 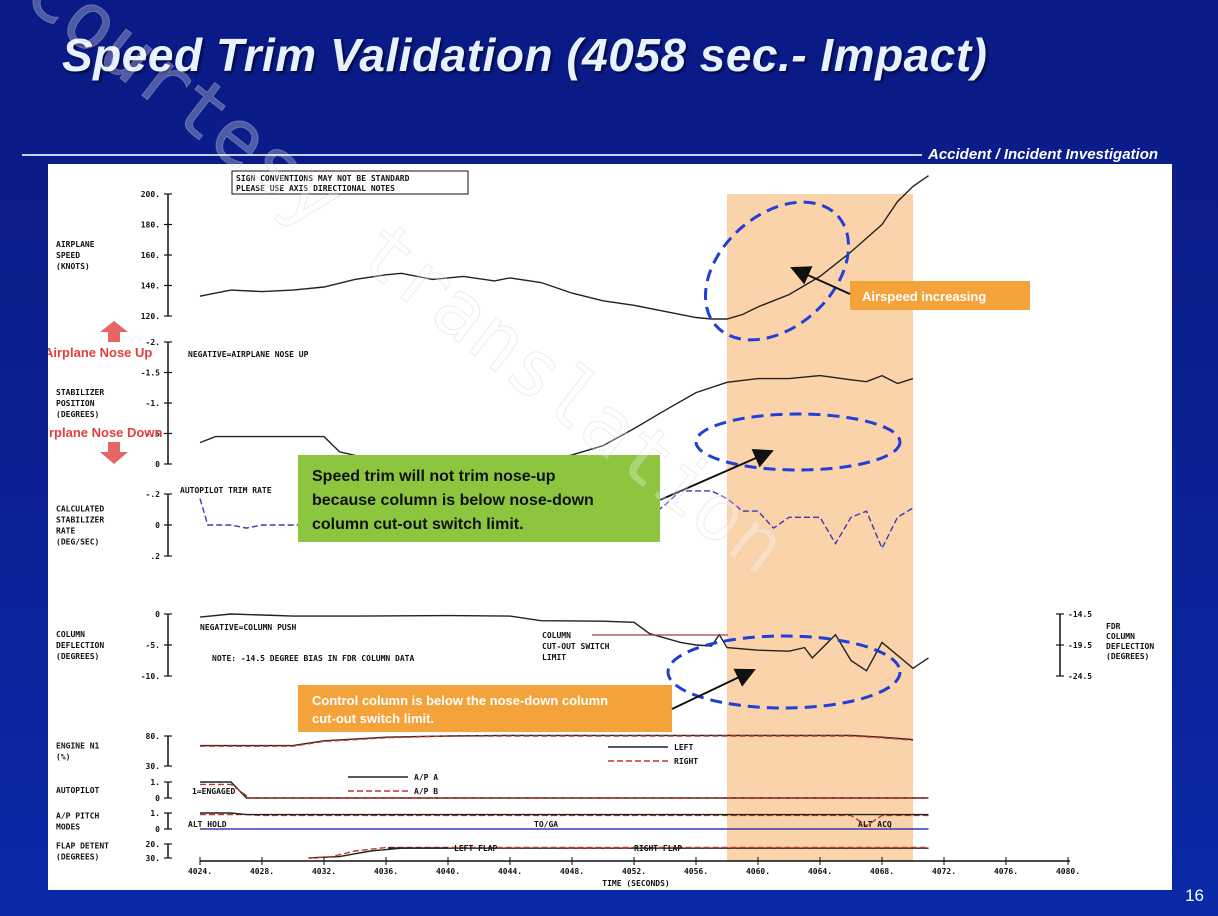 What do you see at coordinates (157, 614) in the screenshot?
I see `column-y-tick-label: 0` at bounding box center [157, 614].